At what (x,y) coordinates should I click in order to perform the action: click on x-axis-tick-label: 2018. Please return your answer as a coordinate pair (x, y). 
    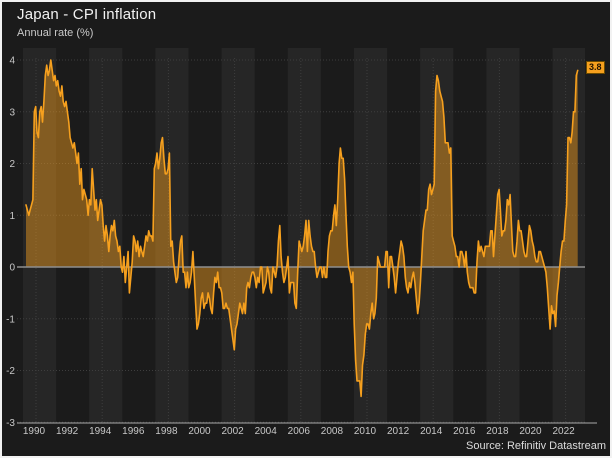
    Looking at the image, I should click on (497, 431).